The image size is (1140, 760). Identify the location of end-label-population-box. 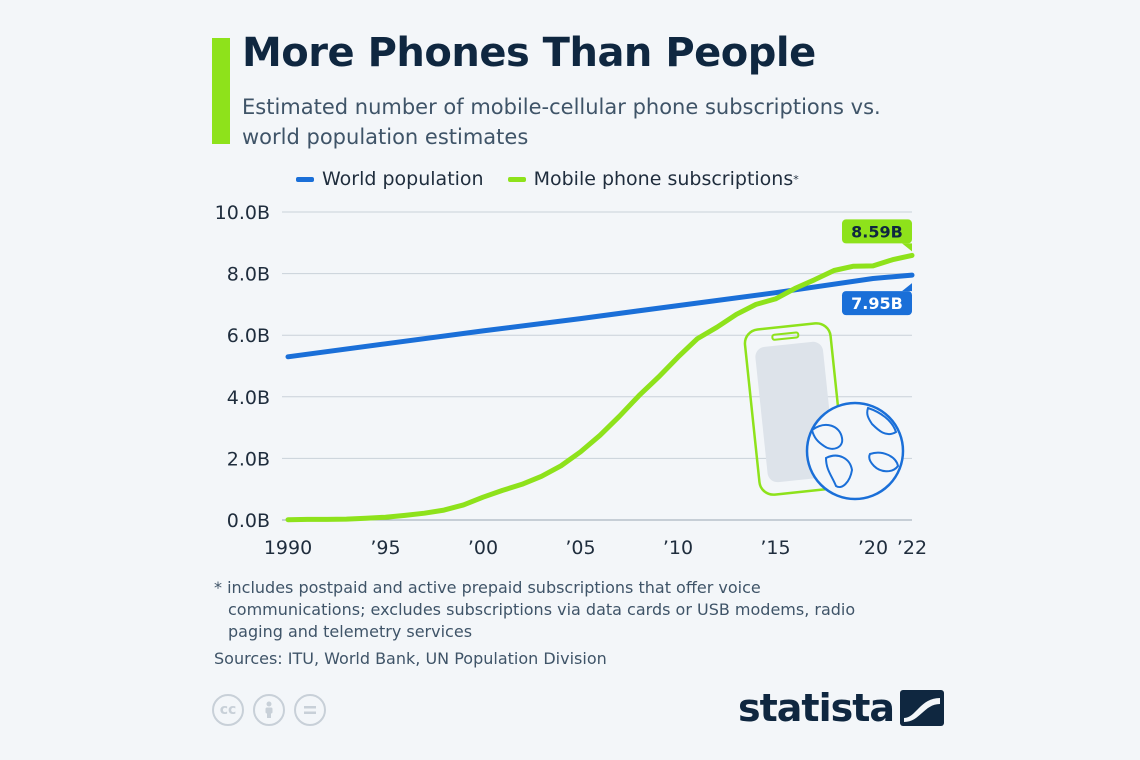
(877, 303).